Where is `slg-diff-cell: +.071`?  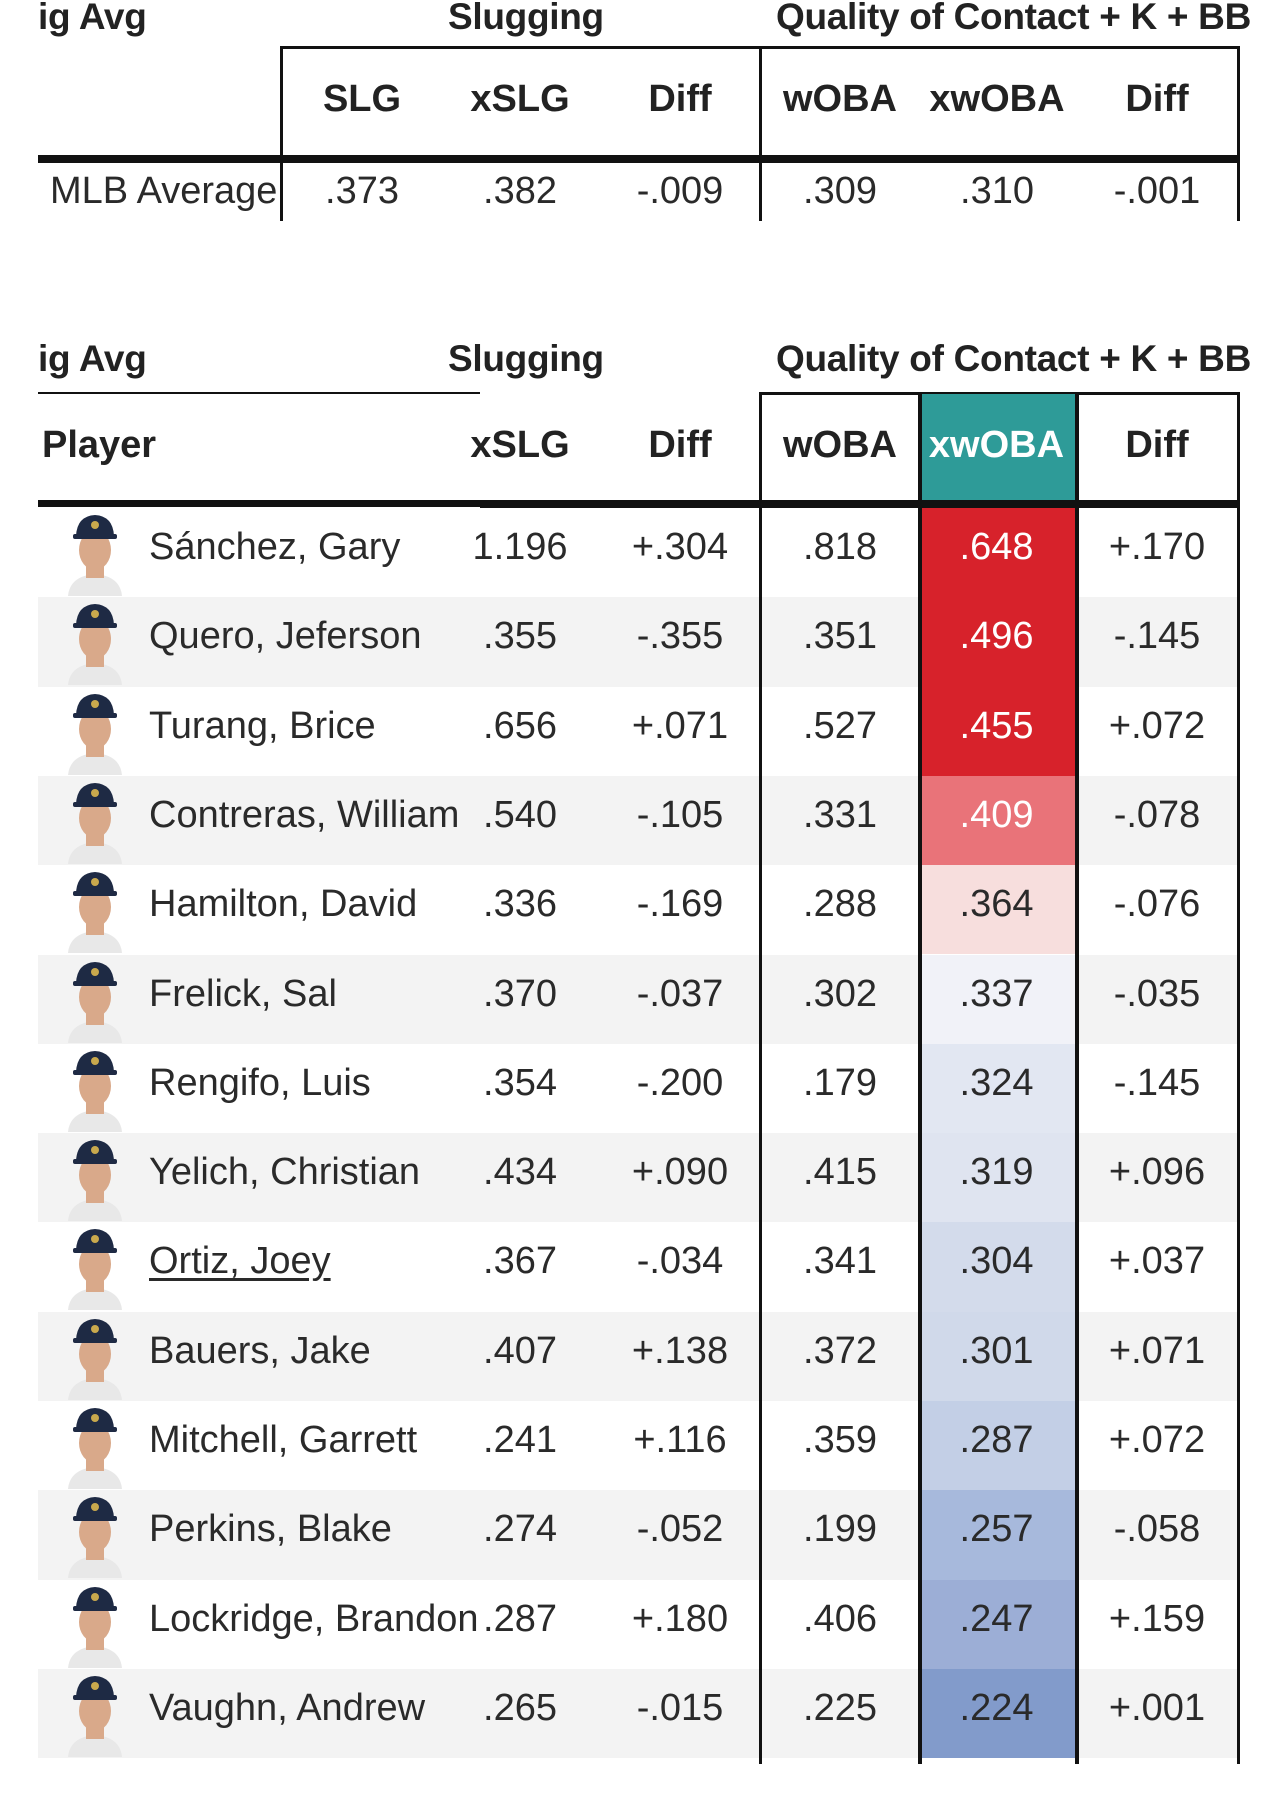
slg-diff-cell: +.071 is located at coordinates (680, 725).